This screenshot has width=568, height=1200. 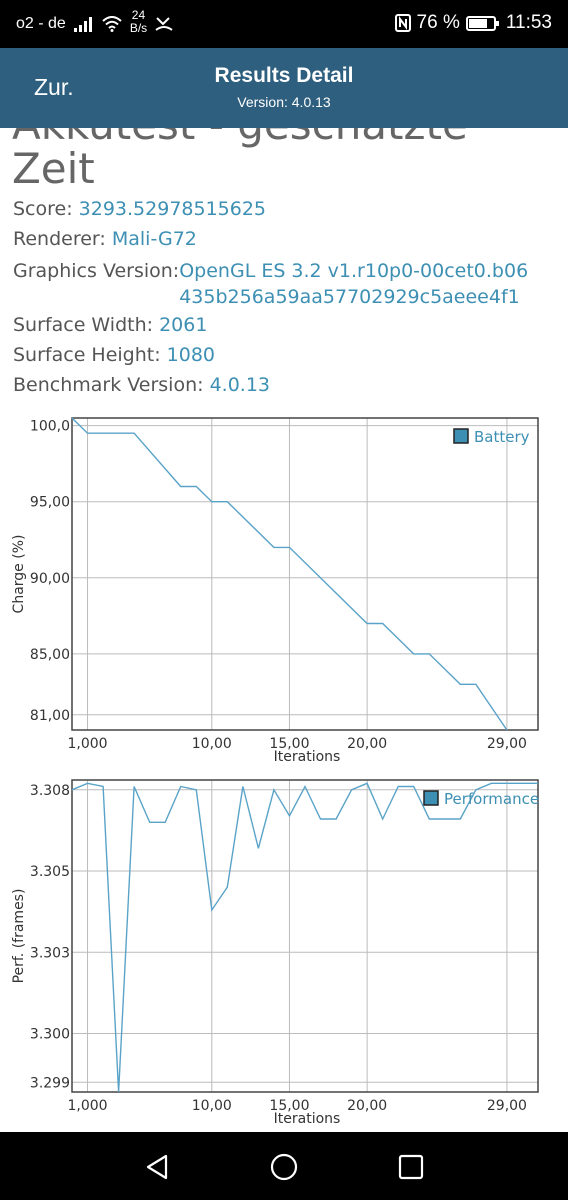 I want to click on y-tick-label: 3.303, so click(x=50, y=953).